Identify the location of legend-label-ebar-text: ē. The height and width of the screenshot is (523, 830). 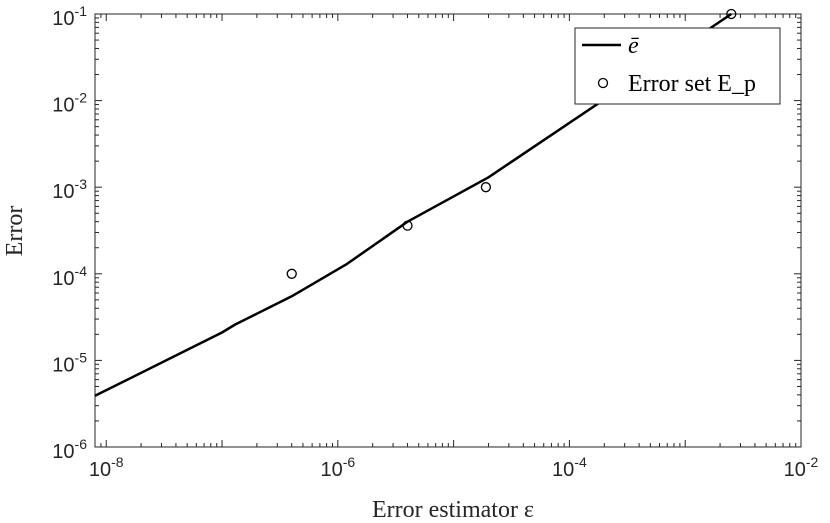
(633, 46).